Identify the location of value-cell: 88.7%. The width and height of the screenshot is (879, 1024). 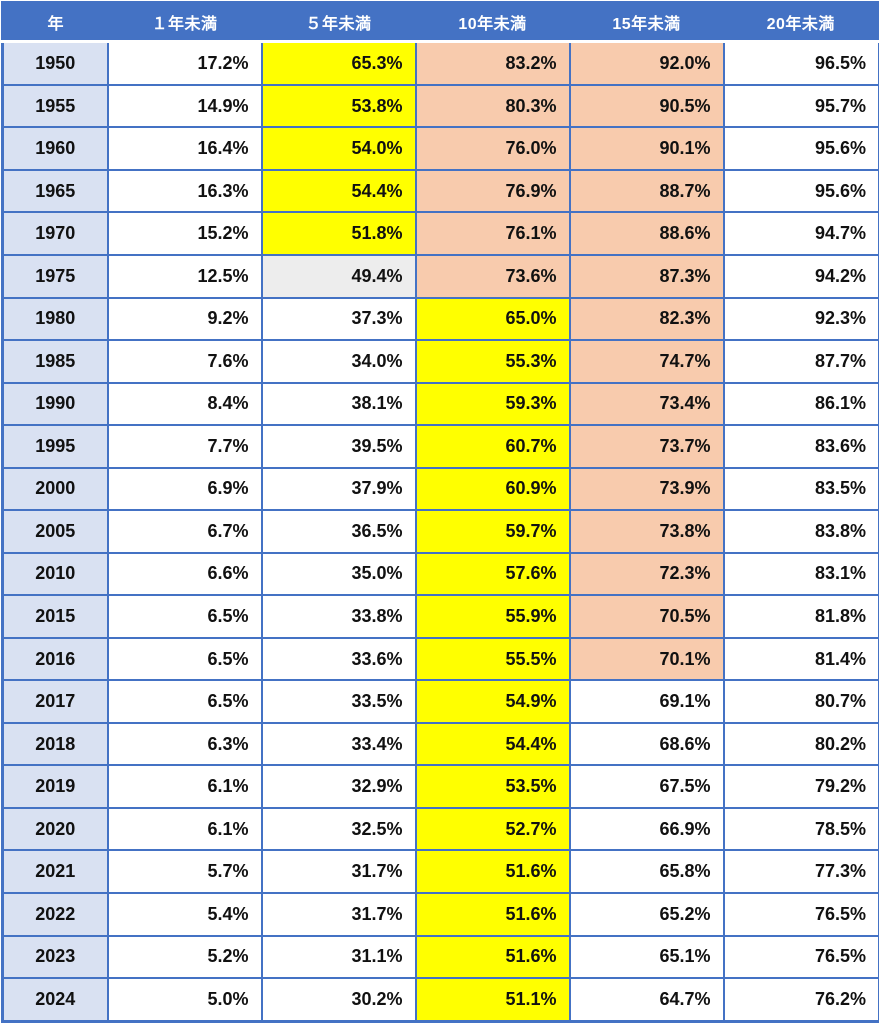
(646, 191).